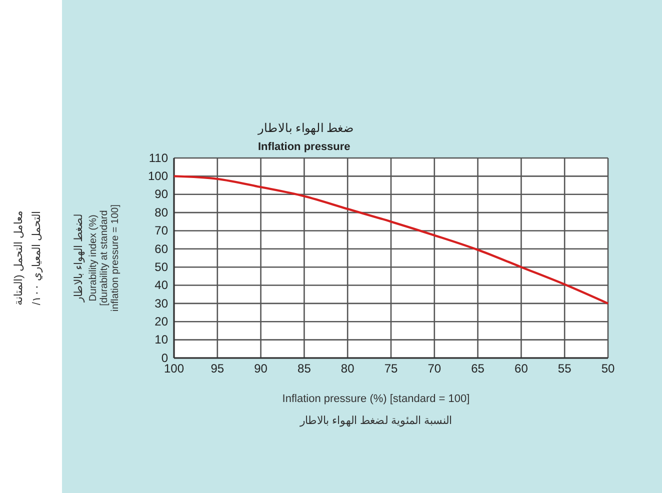 This screenshot has height=493, width=662. I want to click on x-tick-label: 60, so click(521, 369).